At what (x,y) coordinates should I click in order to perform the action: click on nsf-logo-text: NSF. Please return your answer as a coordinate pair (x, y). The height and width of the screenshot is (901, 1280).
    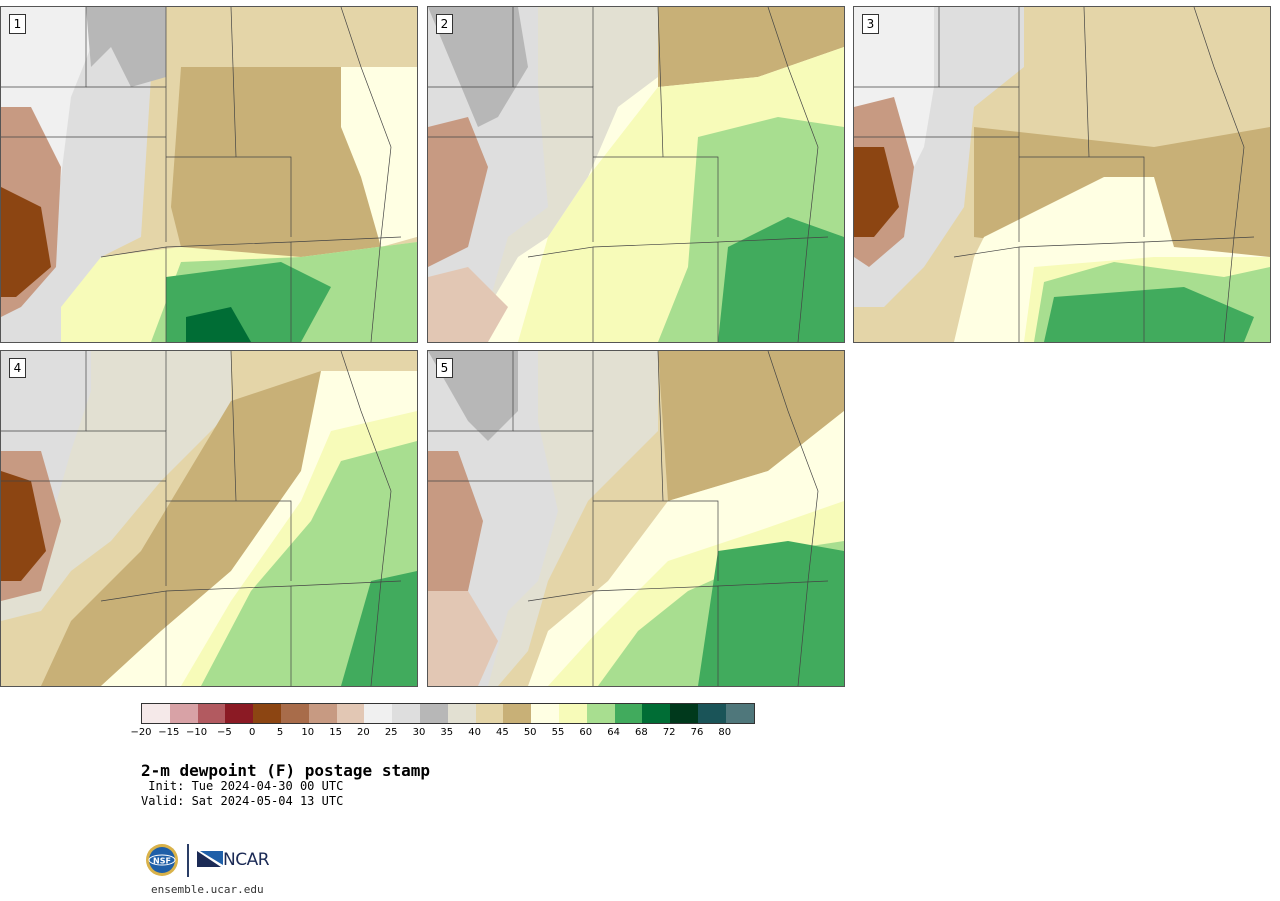
    Looking at the image, I should click on (162, 861).